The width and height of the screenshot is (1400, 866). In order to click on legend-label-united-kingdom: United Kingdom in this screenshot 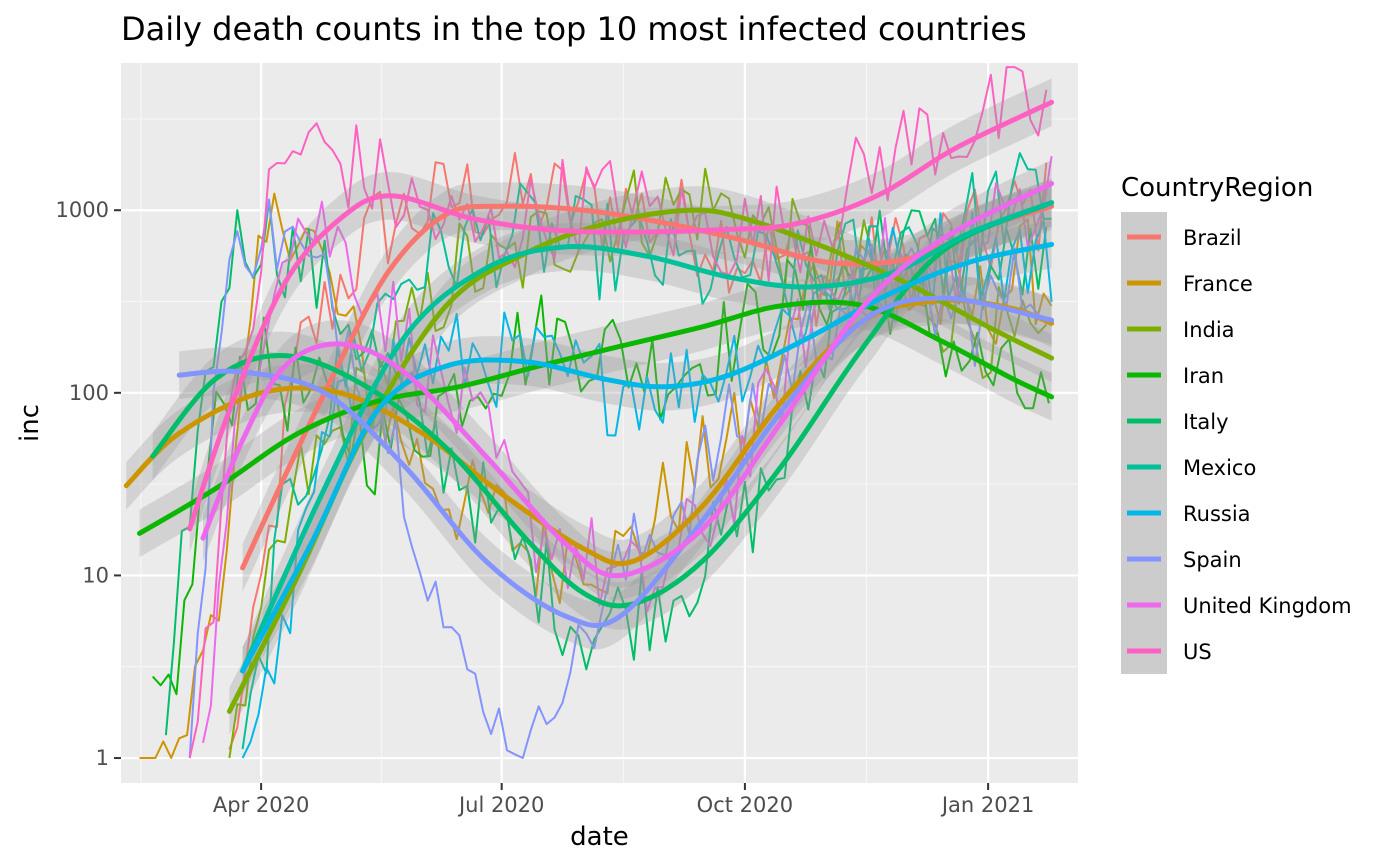, I will do `click(1267, 606)`.